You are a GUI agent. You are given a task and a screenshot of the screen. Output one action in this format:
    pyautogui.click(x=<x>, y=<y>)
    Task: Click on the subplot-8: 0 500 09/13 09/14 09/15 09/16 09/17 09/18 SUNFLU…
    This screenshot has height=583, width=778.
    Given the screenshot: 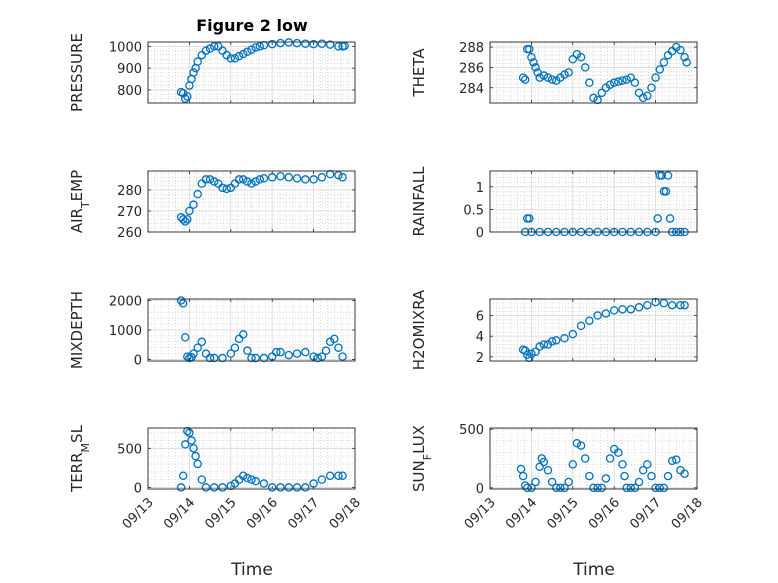 What is the action you would take?
    pyautogui.click(x=558, y=477)
    